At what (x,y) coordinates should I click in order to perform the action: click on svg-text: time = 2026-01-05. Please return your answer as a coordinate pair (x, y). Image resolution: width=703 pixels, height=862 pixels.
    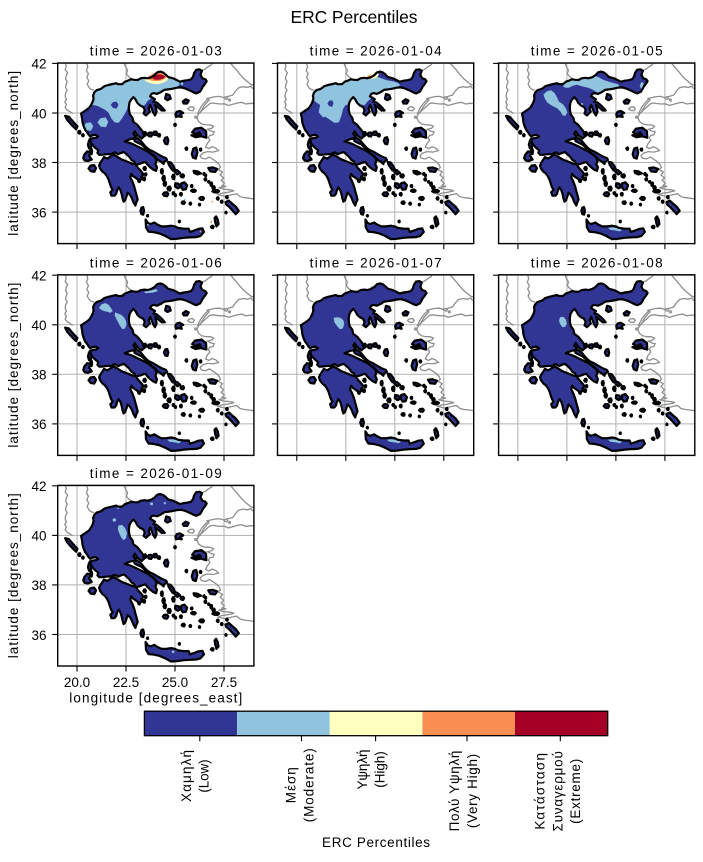
    Looking at the image, I should click on (597, 51).